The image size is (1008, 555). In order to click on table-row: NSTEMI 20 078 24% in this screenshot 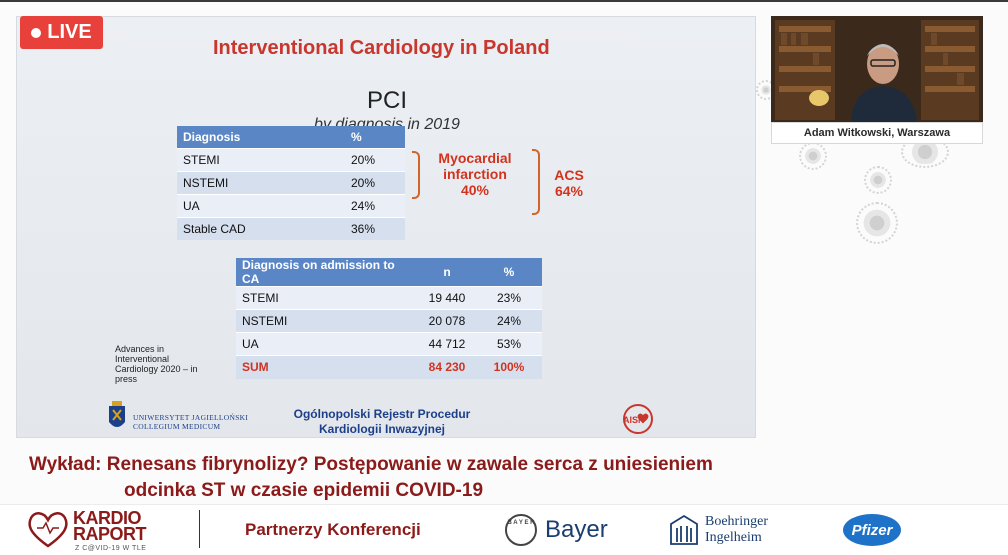, I will do `click(389, 321)`.